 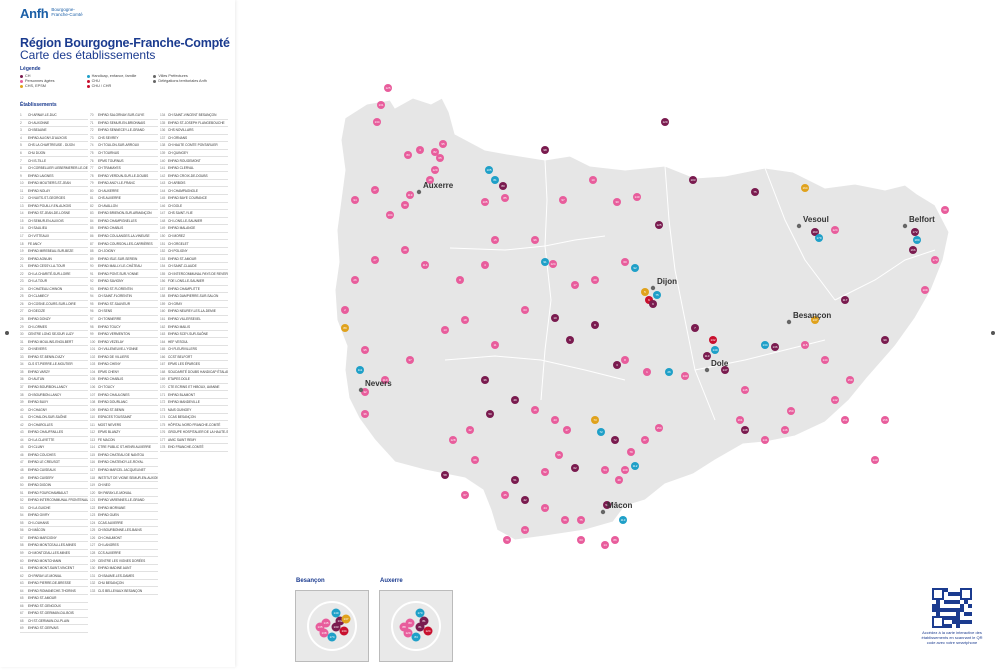 What do you see at coordinates (559, 455) in the screenshot?
I see `establishment-marker: 55` at bounding box center [559, 455].